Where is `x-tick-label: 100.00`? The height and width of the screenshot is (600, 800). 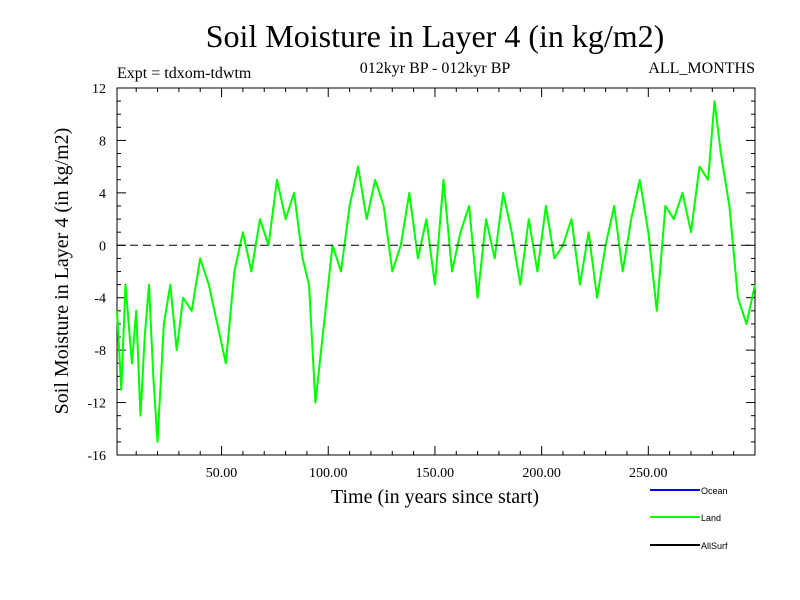 x-tick-label: 100.00 is located at coordinates (328, 473).